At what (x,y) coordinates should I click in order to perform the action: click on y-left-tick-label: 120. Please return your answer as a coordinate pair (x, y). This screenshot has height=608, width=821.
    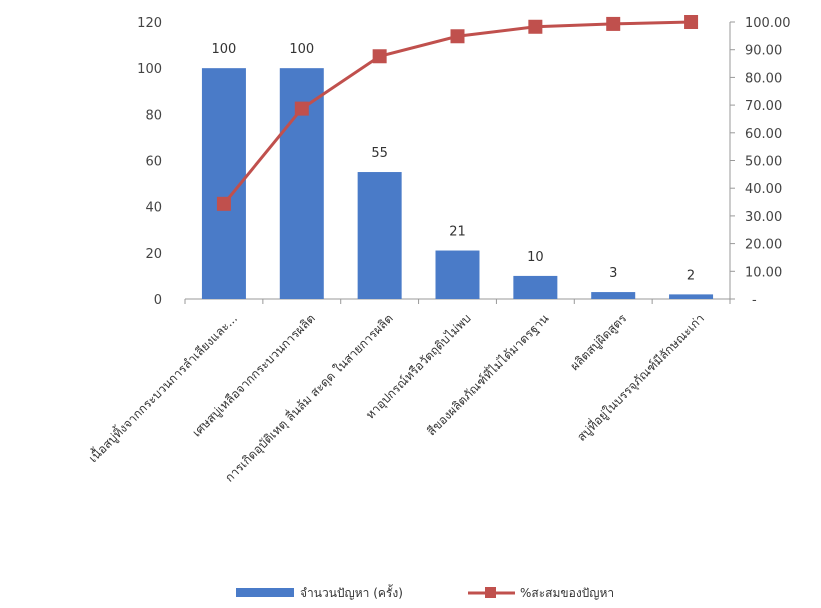
    Looking at the image, I should click on (149, 23).